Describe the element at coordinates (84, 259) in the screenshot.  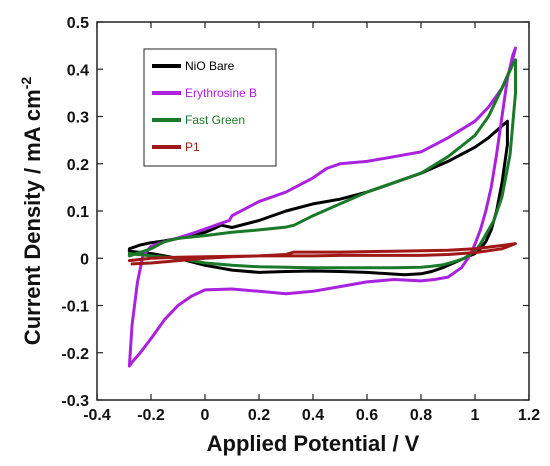
I see `y-tick-label: 0` at that location.